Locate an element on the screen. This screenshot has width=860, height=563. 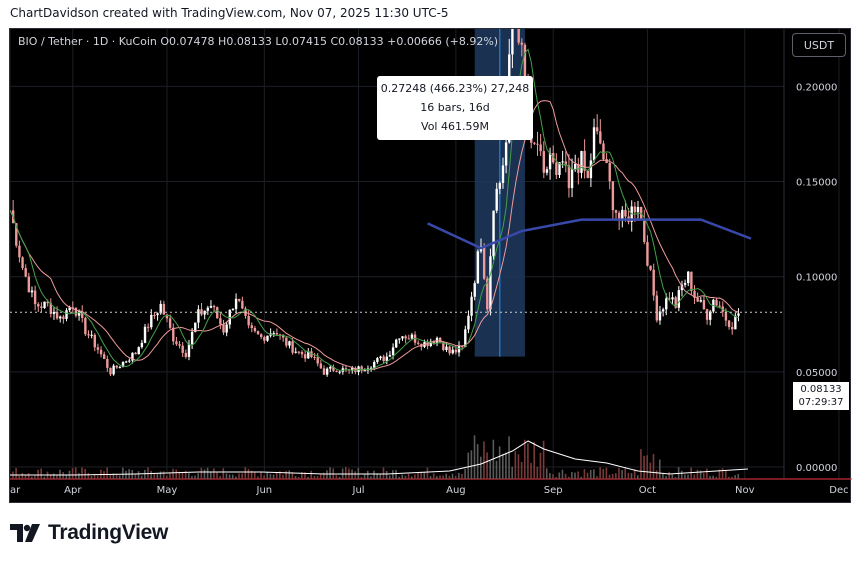
low-label: L is located at coordinates (278, 41).